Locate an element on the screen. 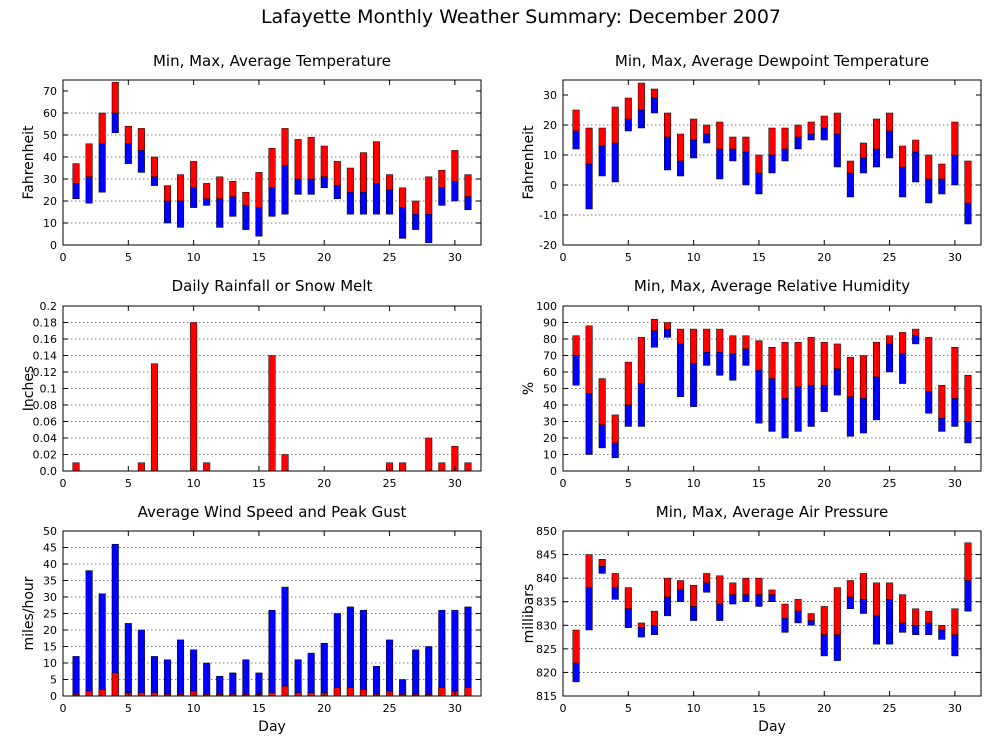  y-axis-label: Fahrenheit is located at coordinates (529, 162).